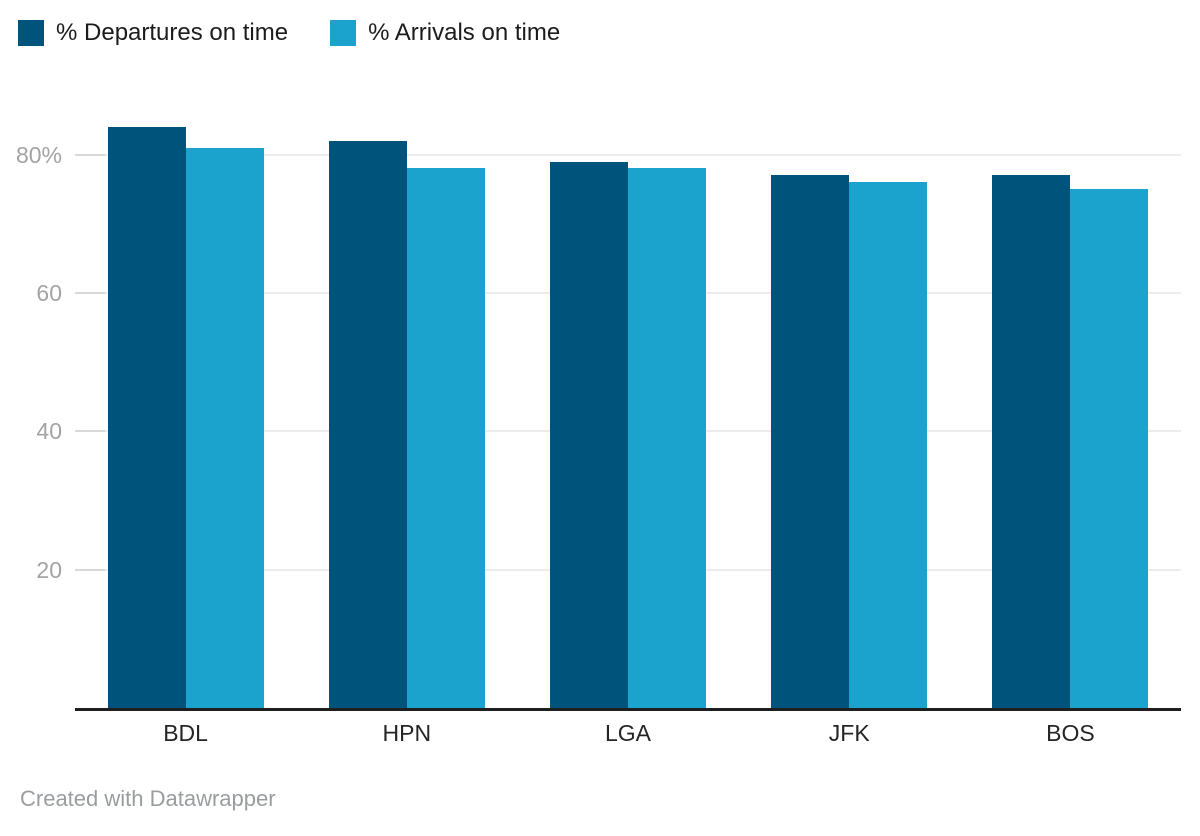  I want to click on x-axis: BDL HPN LGA JFK BOS, so click(628, 733).